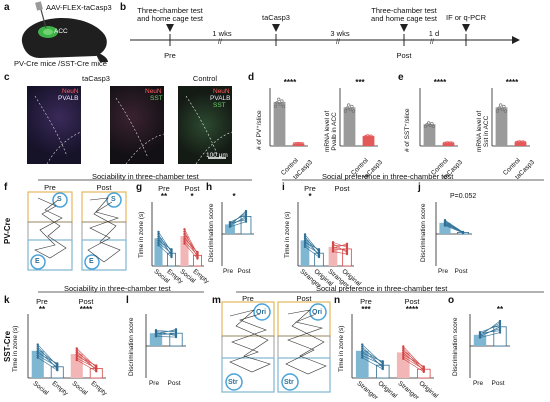 The height and width of the screenshot is (402, 550). Describe the element at coordinates (251, 77) in the screenshot. I see `panel-label-d: d` at that location.